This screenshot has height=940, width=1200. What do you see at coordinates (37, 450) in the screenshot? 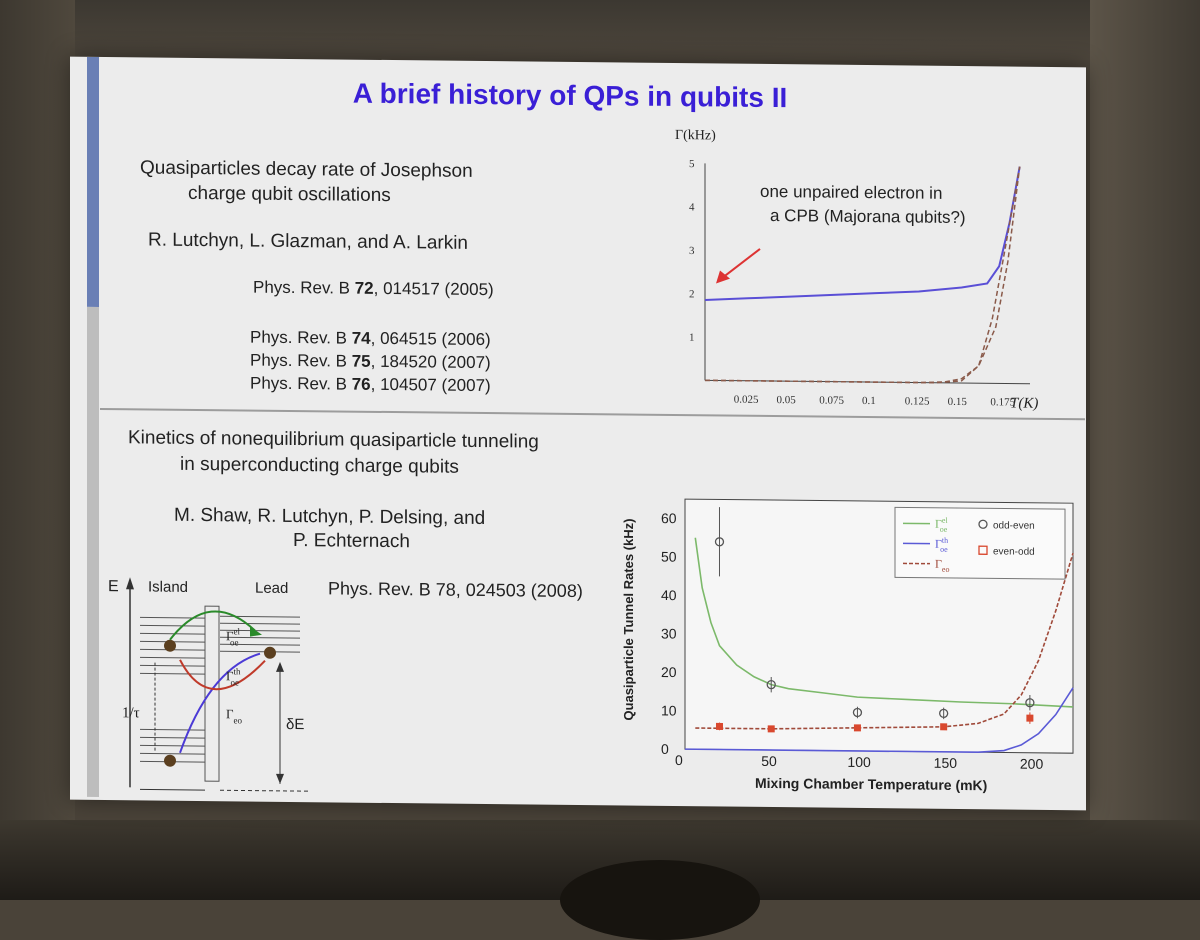
I see `room-wall-left` at bounding box center [37, 450].